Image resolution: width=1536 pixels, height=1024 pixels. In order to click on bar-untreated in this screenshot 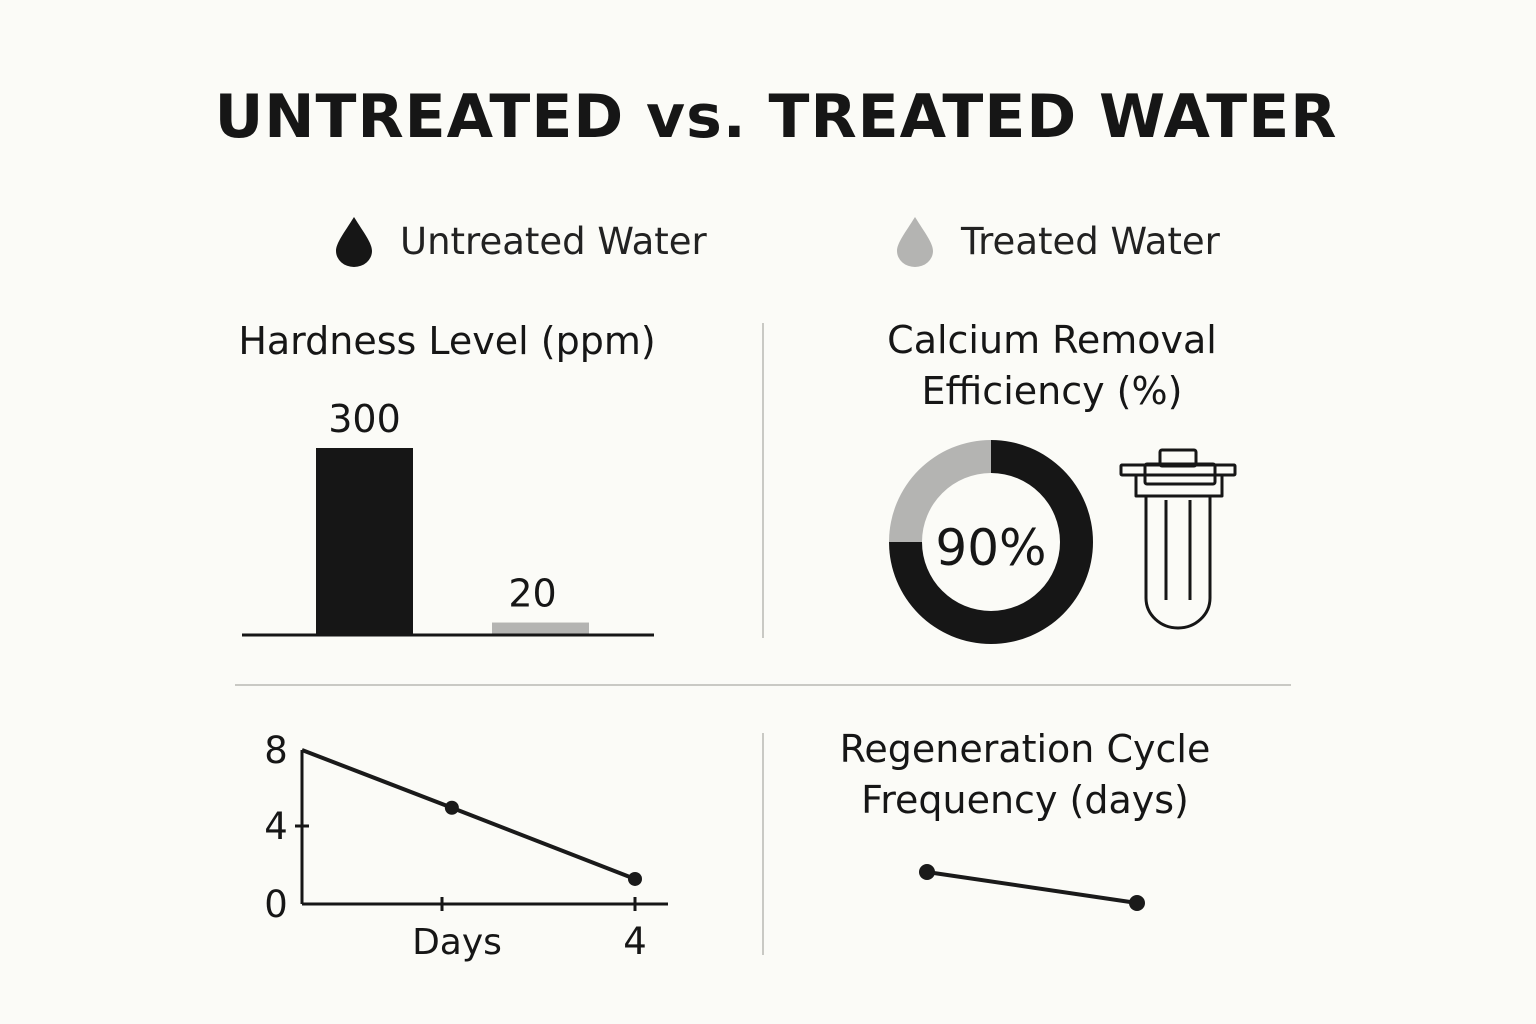, I will do `click(364, 541)`.